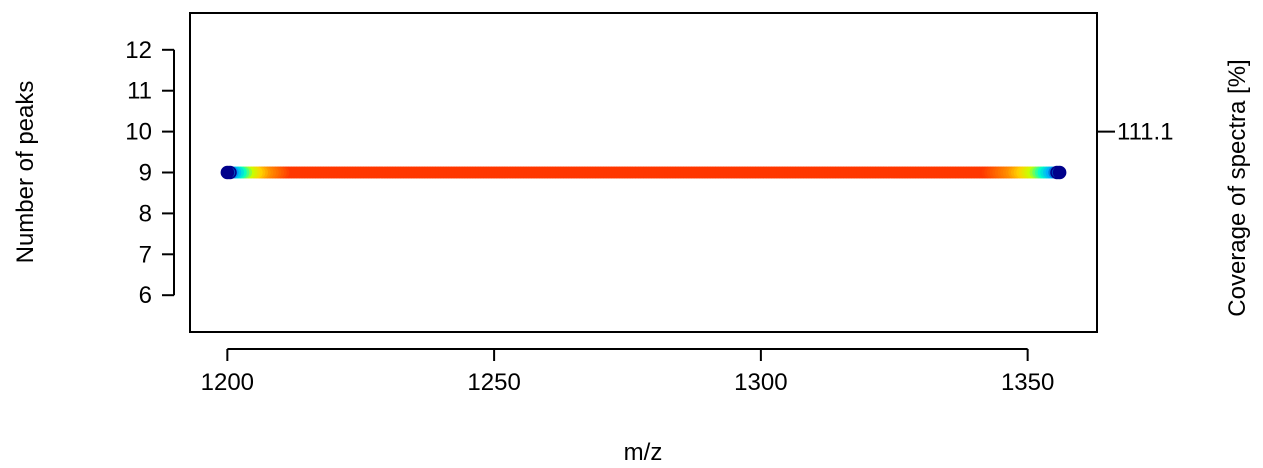 This screenshot has height=468, width=1263. I want to click on x-tick-label: 1300, so click(760, 382).